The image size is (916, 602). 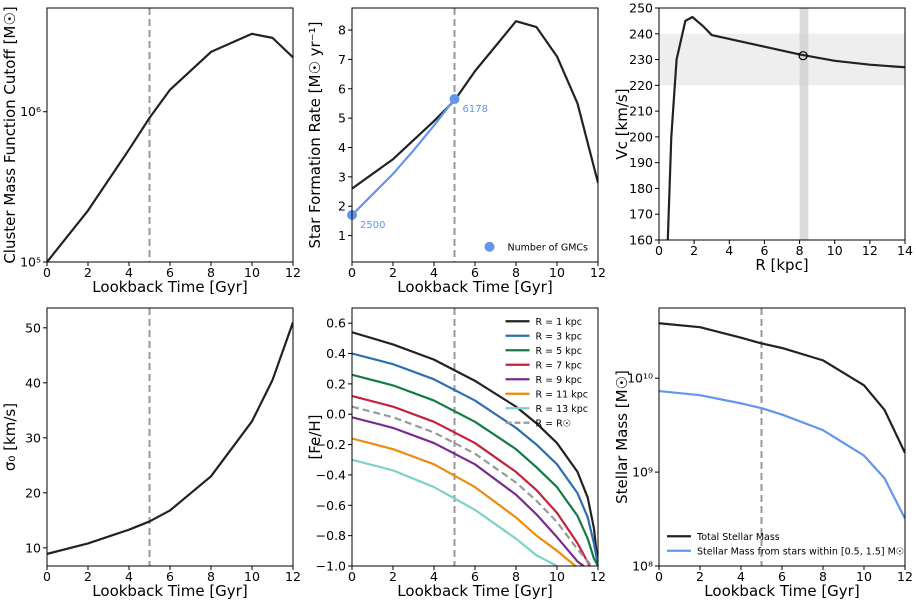 I want to click on y-tick-label: 160, so click(x=641, y=240).